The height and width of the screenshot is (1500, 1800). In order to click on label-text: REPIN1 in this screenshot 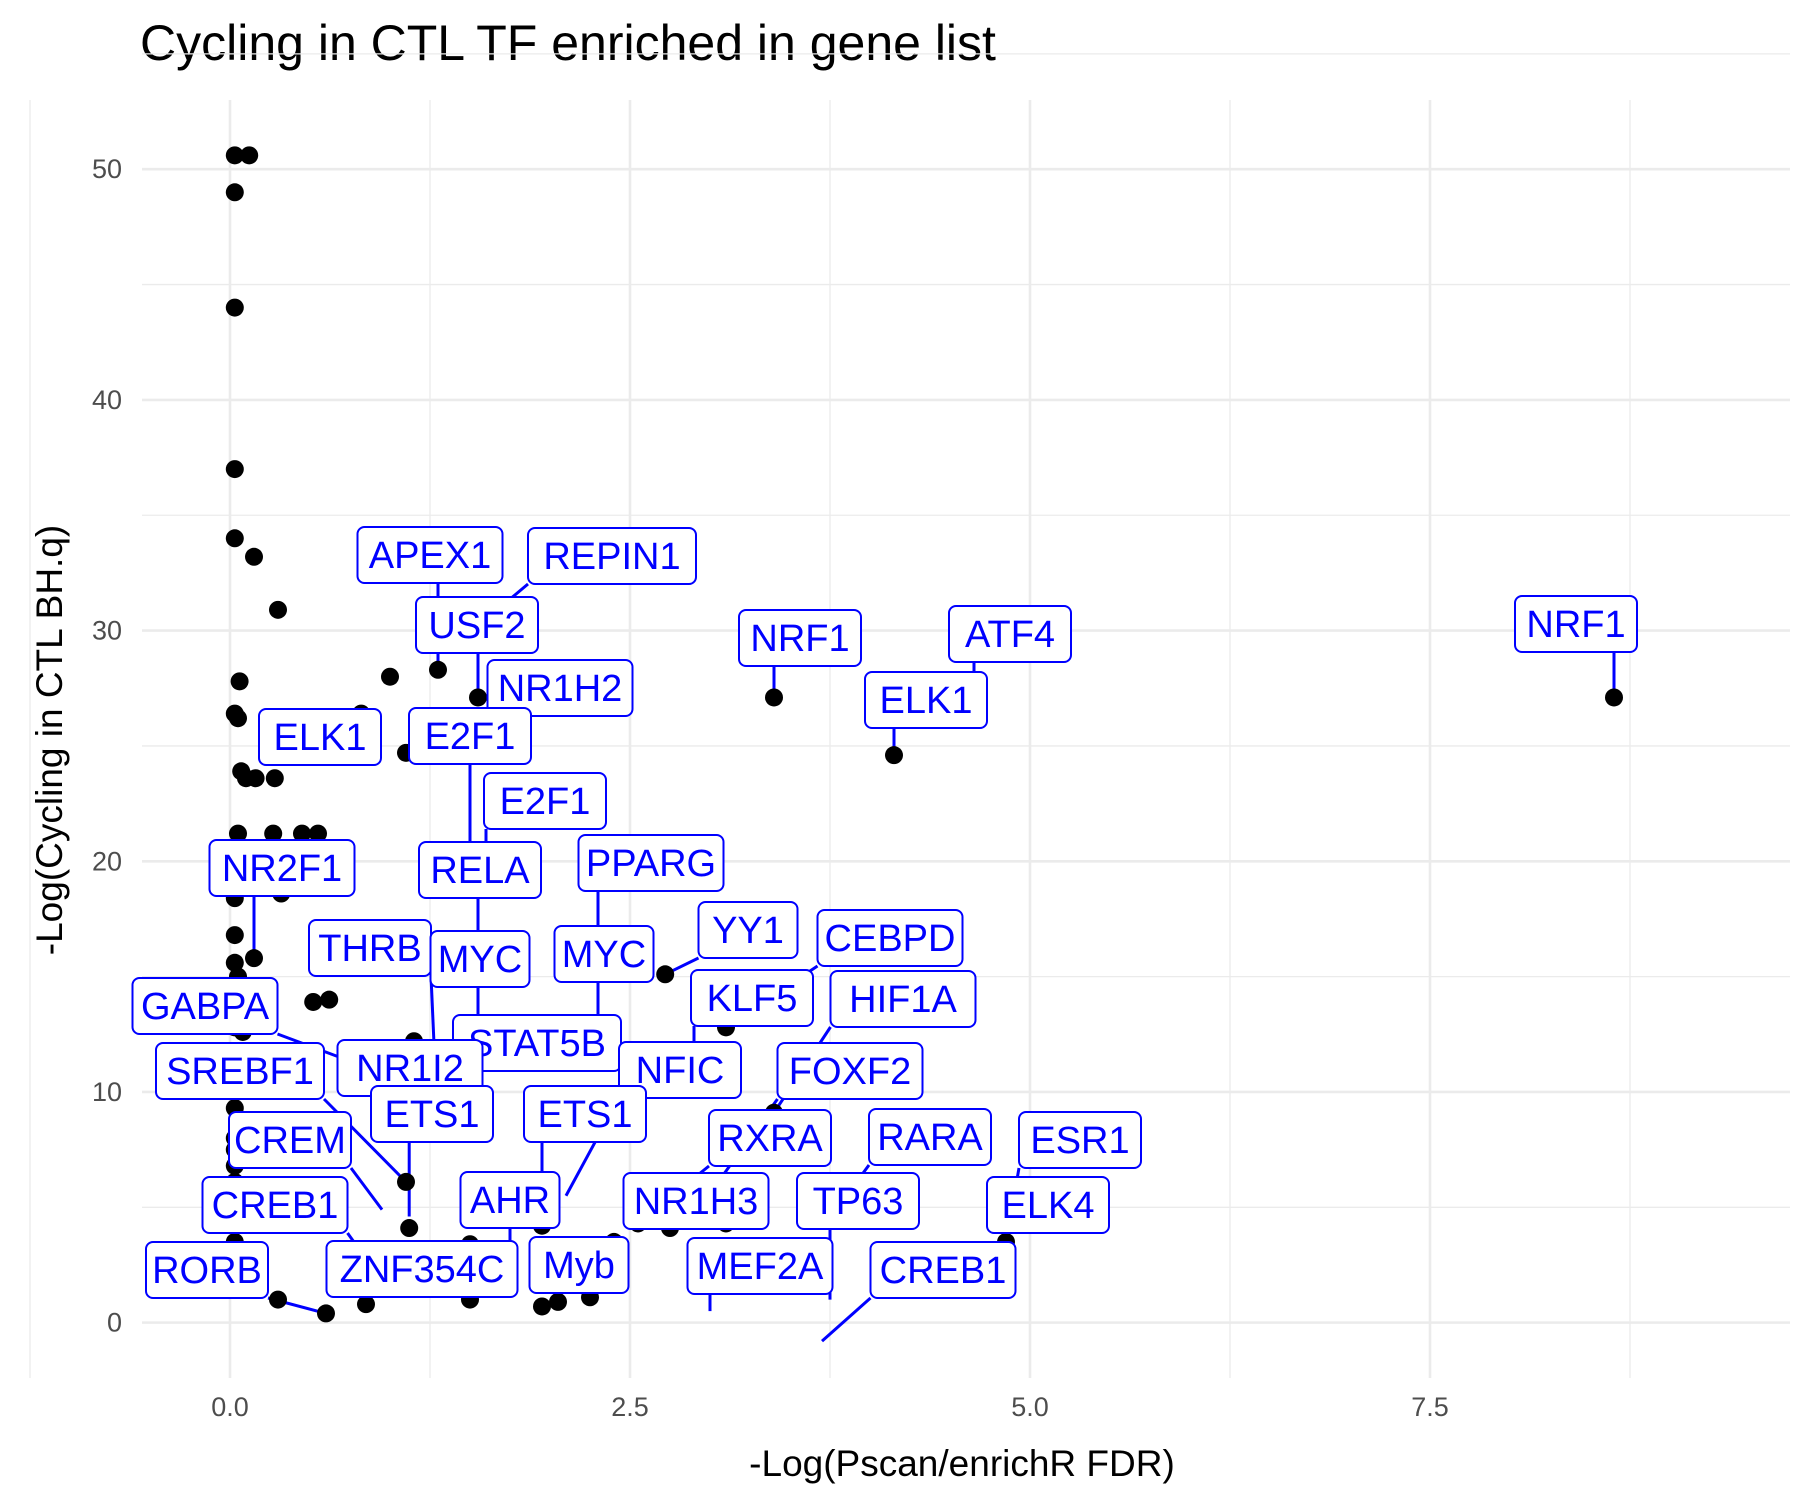, I will do `click(611, 557)`.